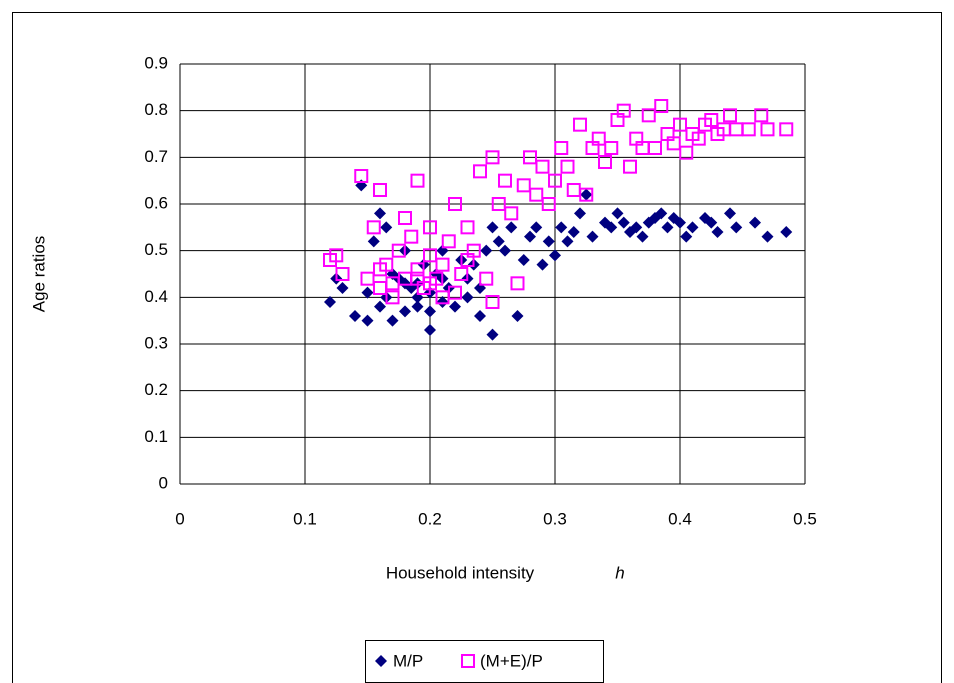 Image resolution: width=954 pixels, height=683 pixels. I want to click on y-tick-label: 0, so click(163, 482).